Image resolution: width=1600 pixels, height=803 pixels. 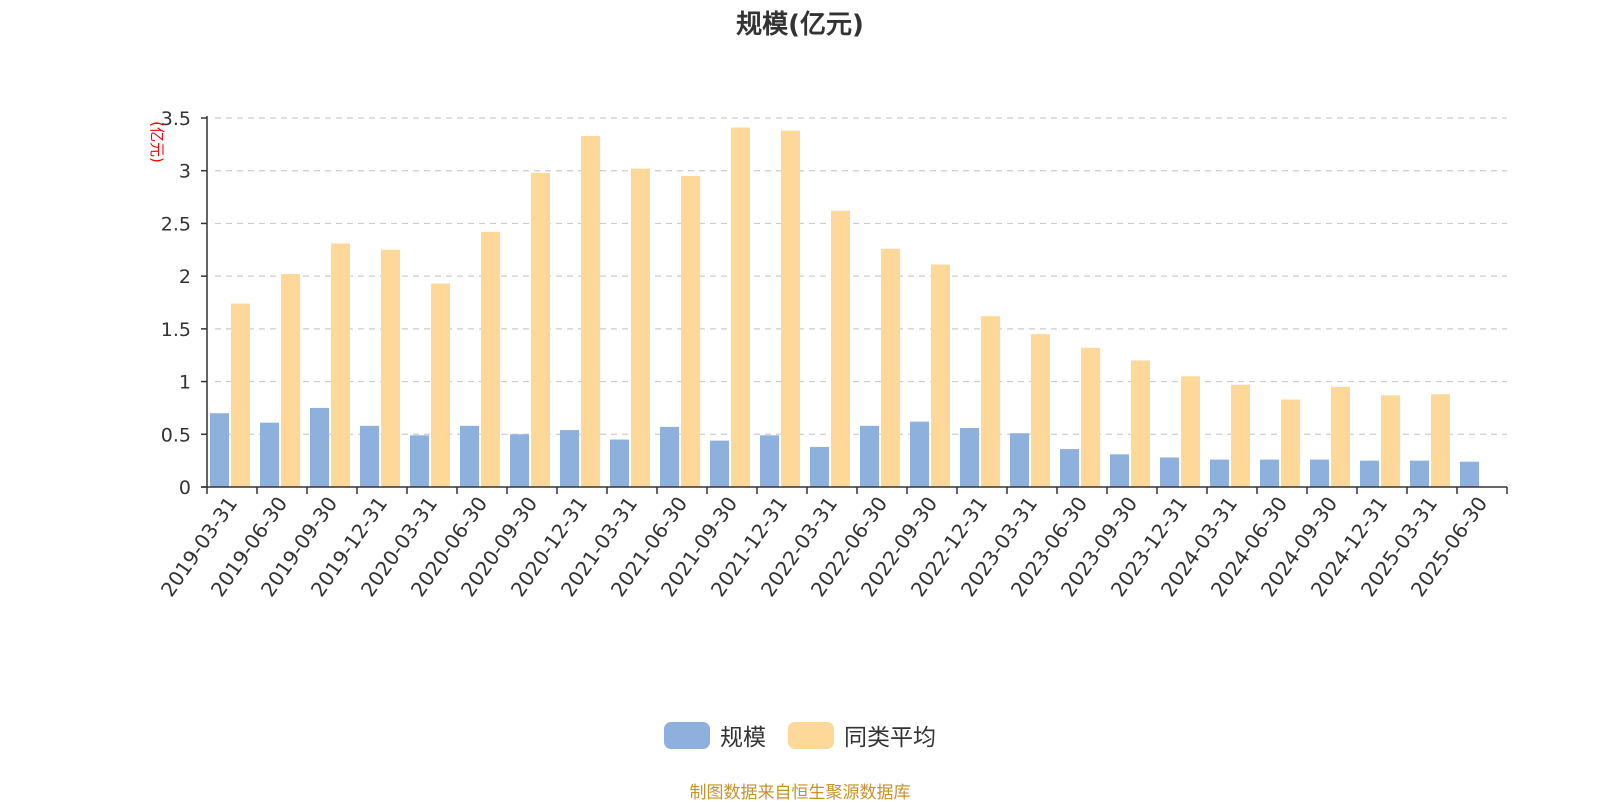 I want to click on y-tick-label: 2, so click(x=185, y=277).